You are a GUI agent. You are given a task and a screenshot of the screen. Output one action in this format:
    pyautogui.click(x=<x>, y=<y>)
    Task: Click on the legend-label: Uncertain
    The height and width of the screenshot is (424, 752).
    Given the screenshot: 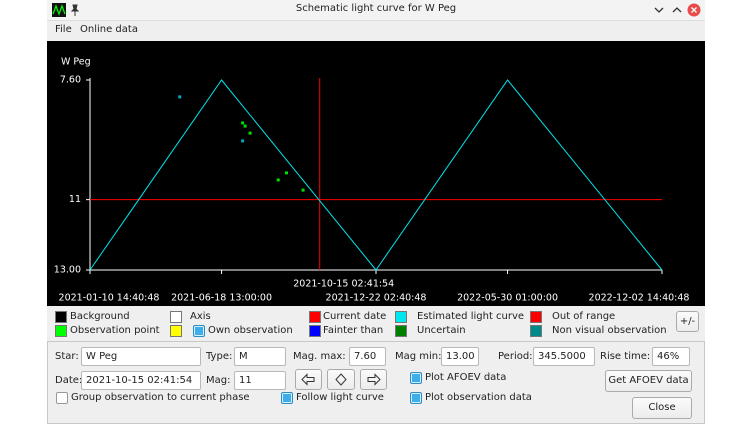 What is the action you would take?
    pyautogui.click(x=441, y=330)
    